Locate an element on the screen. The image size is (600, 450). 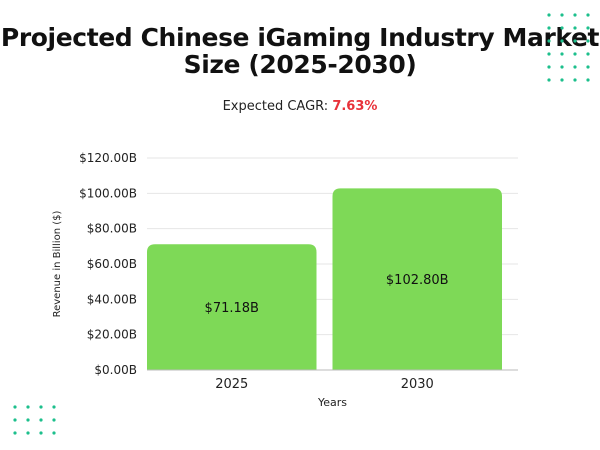
x-axis-title: Years is located at coordinates (332, 402).